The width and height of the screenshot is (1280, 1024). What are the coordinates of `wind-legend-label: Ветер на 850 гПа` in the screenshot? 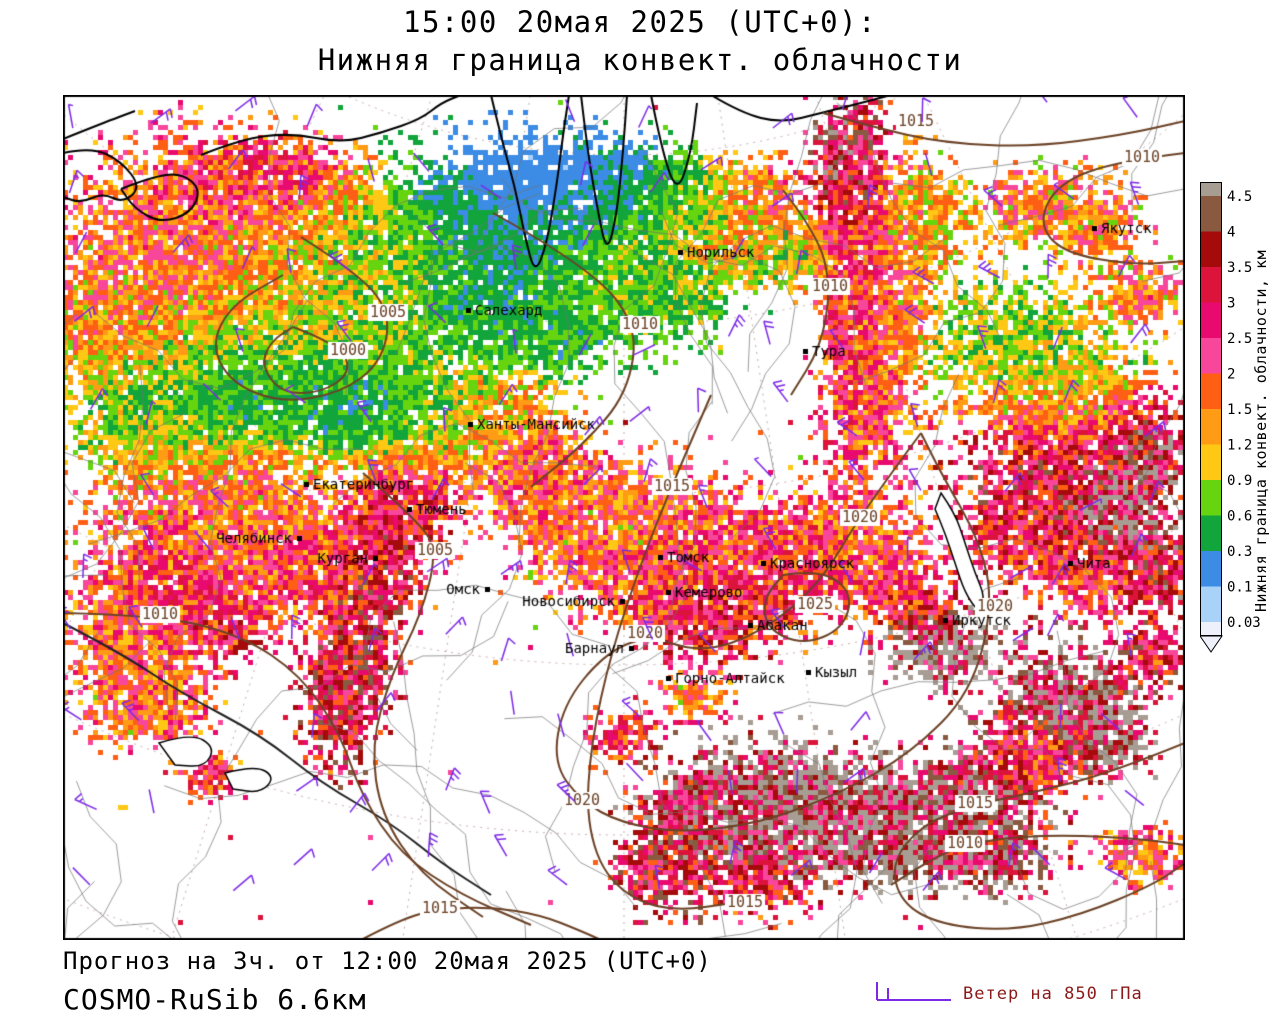 It's located at (1053, 994).